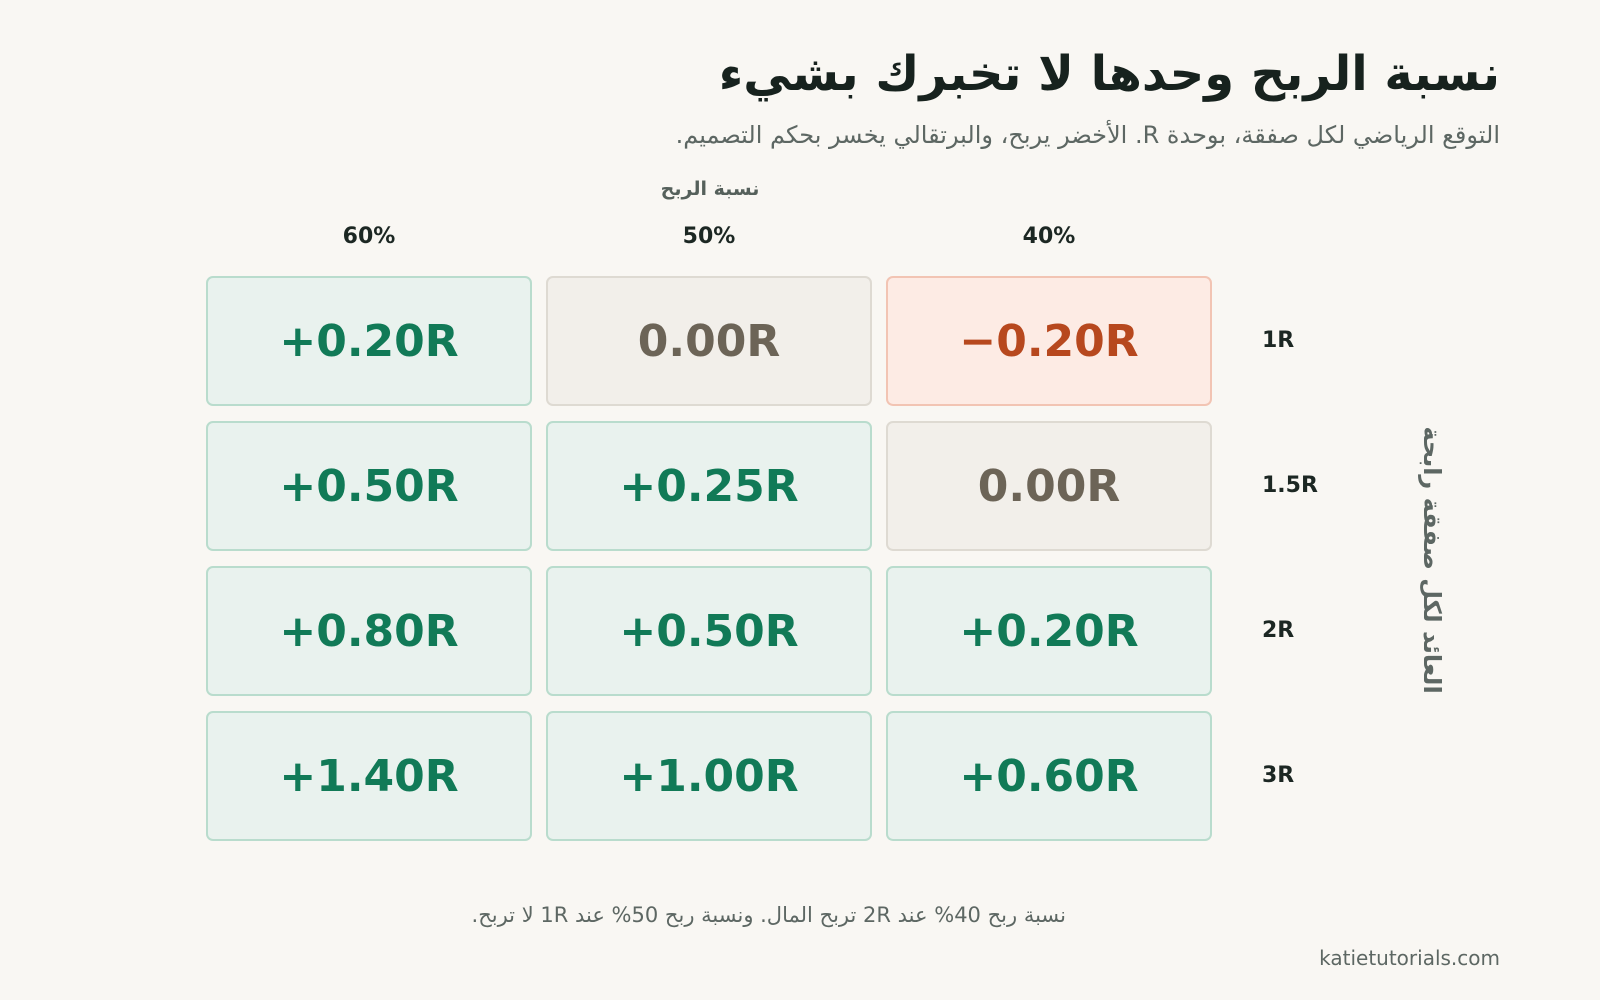 This screenshot has height=1000, width=1600. I want to click on heatmap-cell: +0.60R, so click(1049, 776).